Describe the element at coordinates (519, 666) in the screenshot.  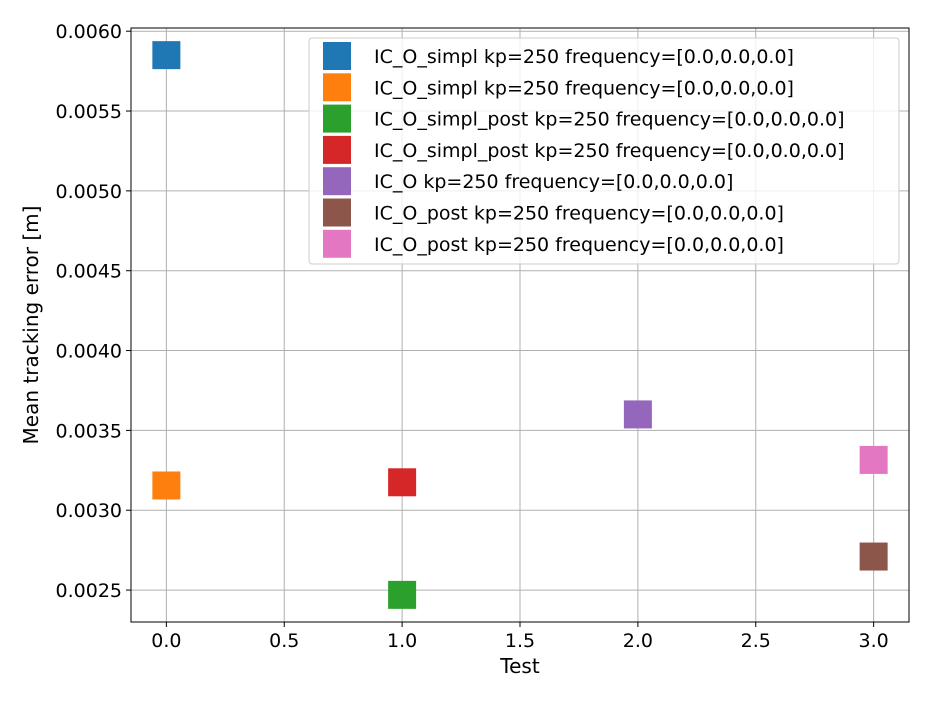
I see `x-axis-label: Test` at that location.